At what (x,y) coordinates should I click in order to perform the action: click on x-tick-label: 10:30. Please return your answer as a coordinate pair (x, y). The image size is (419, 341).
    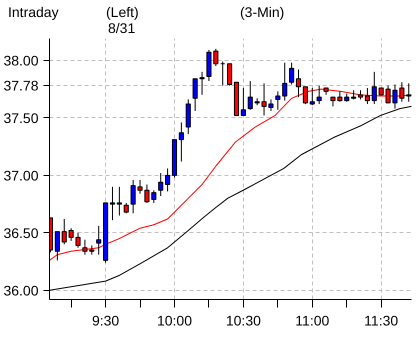
    Looking at the image, I should click on (244, 320).